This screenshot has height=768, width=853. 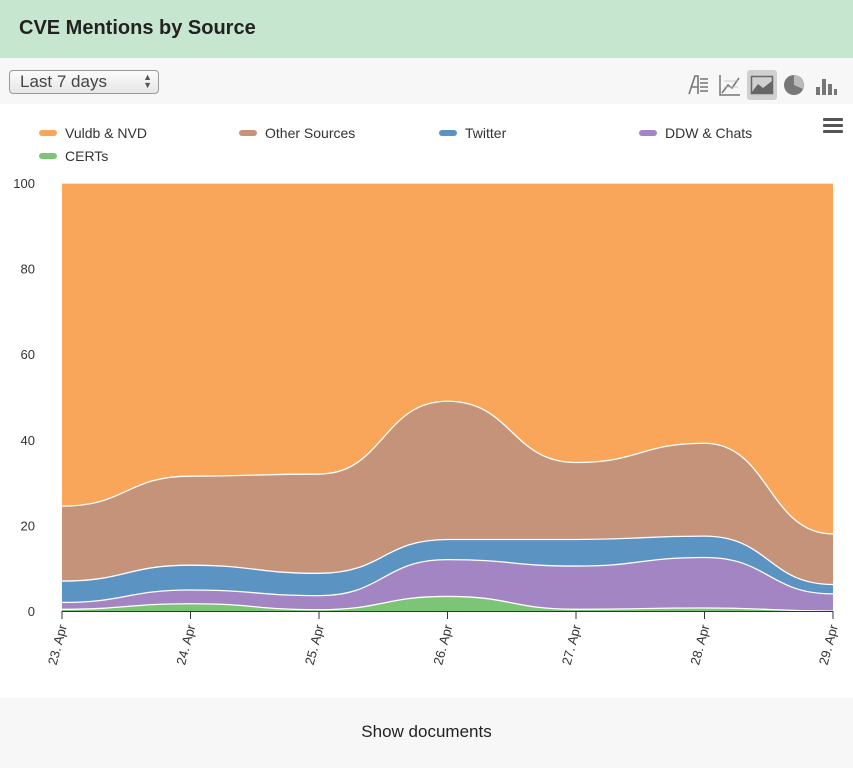 I want to click on footer: Show documents, so click(x=426, y=733).